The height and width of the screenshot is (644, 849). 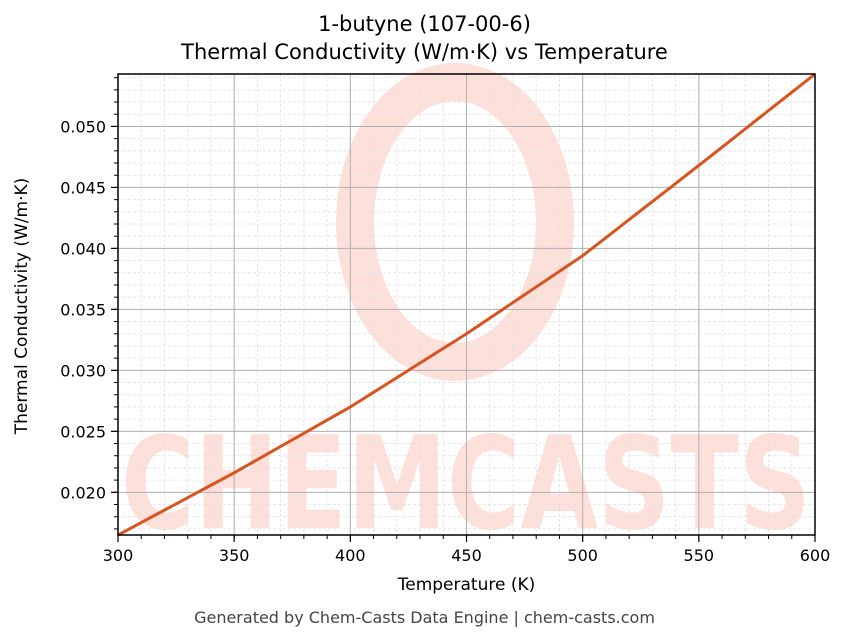 I want to click on y-tick-label: 0.020, so click(x=83, y=492).